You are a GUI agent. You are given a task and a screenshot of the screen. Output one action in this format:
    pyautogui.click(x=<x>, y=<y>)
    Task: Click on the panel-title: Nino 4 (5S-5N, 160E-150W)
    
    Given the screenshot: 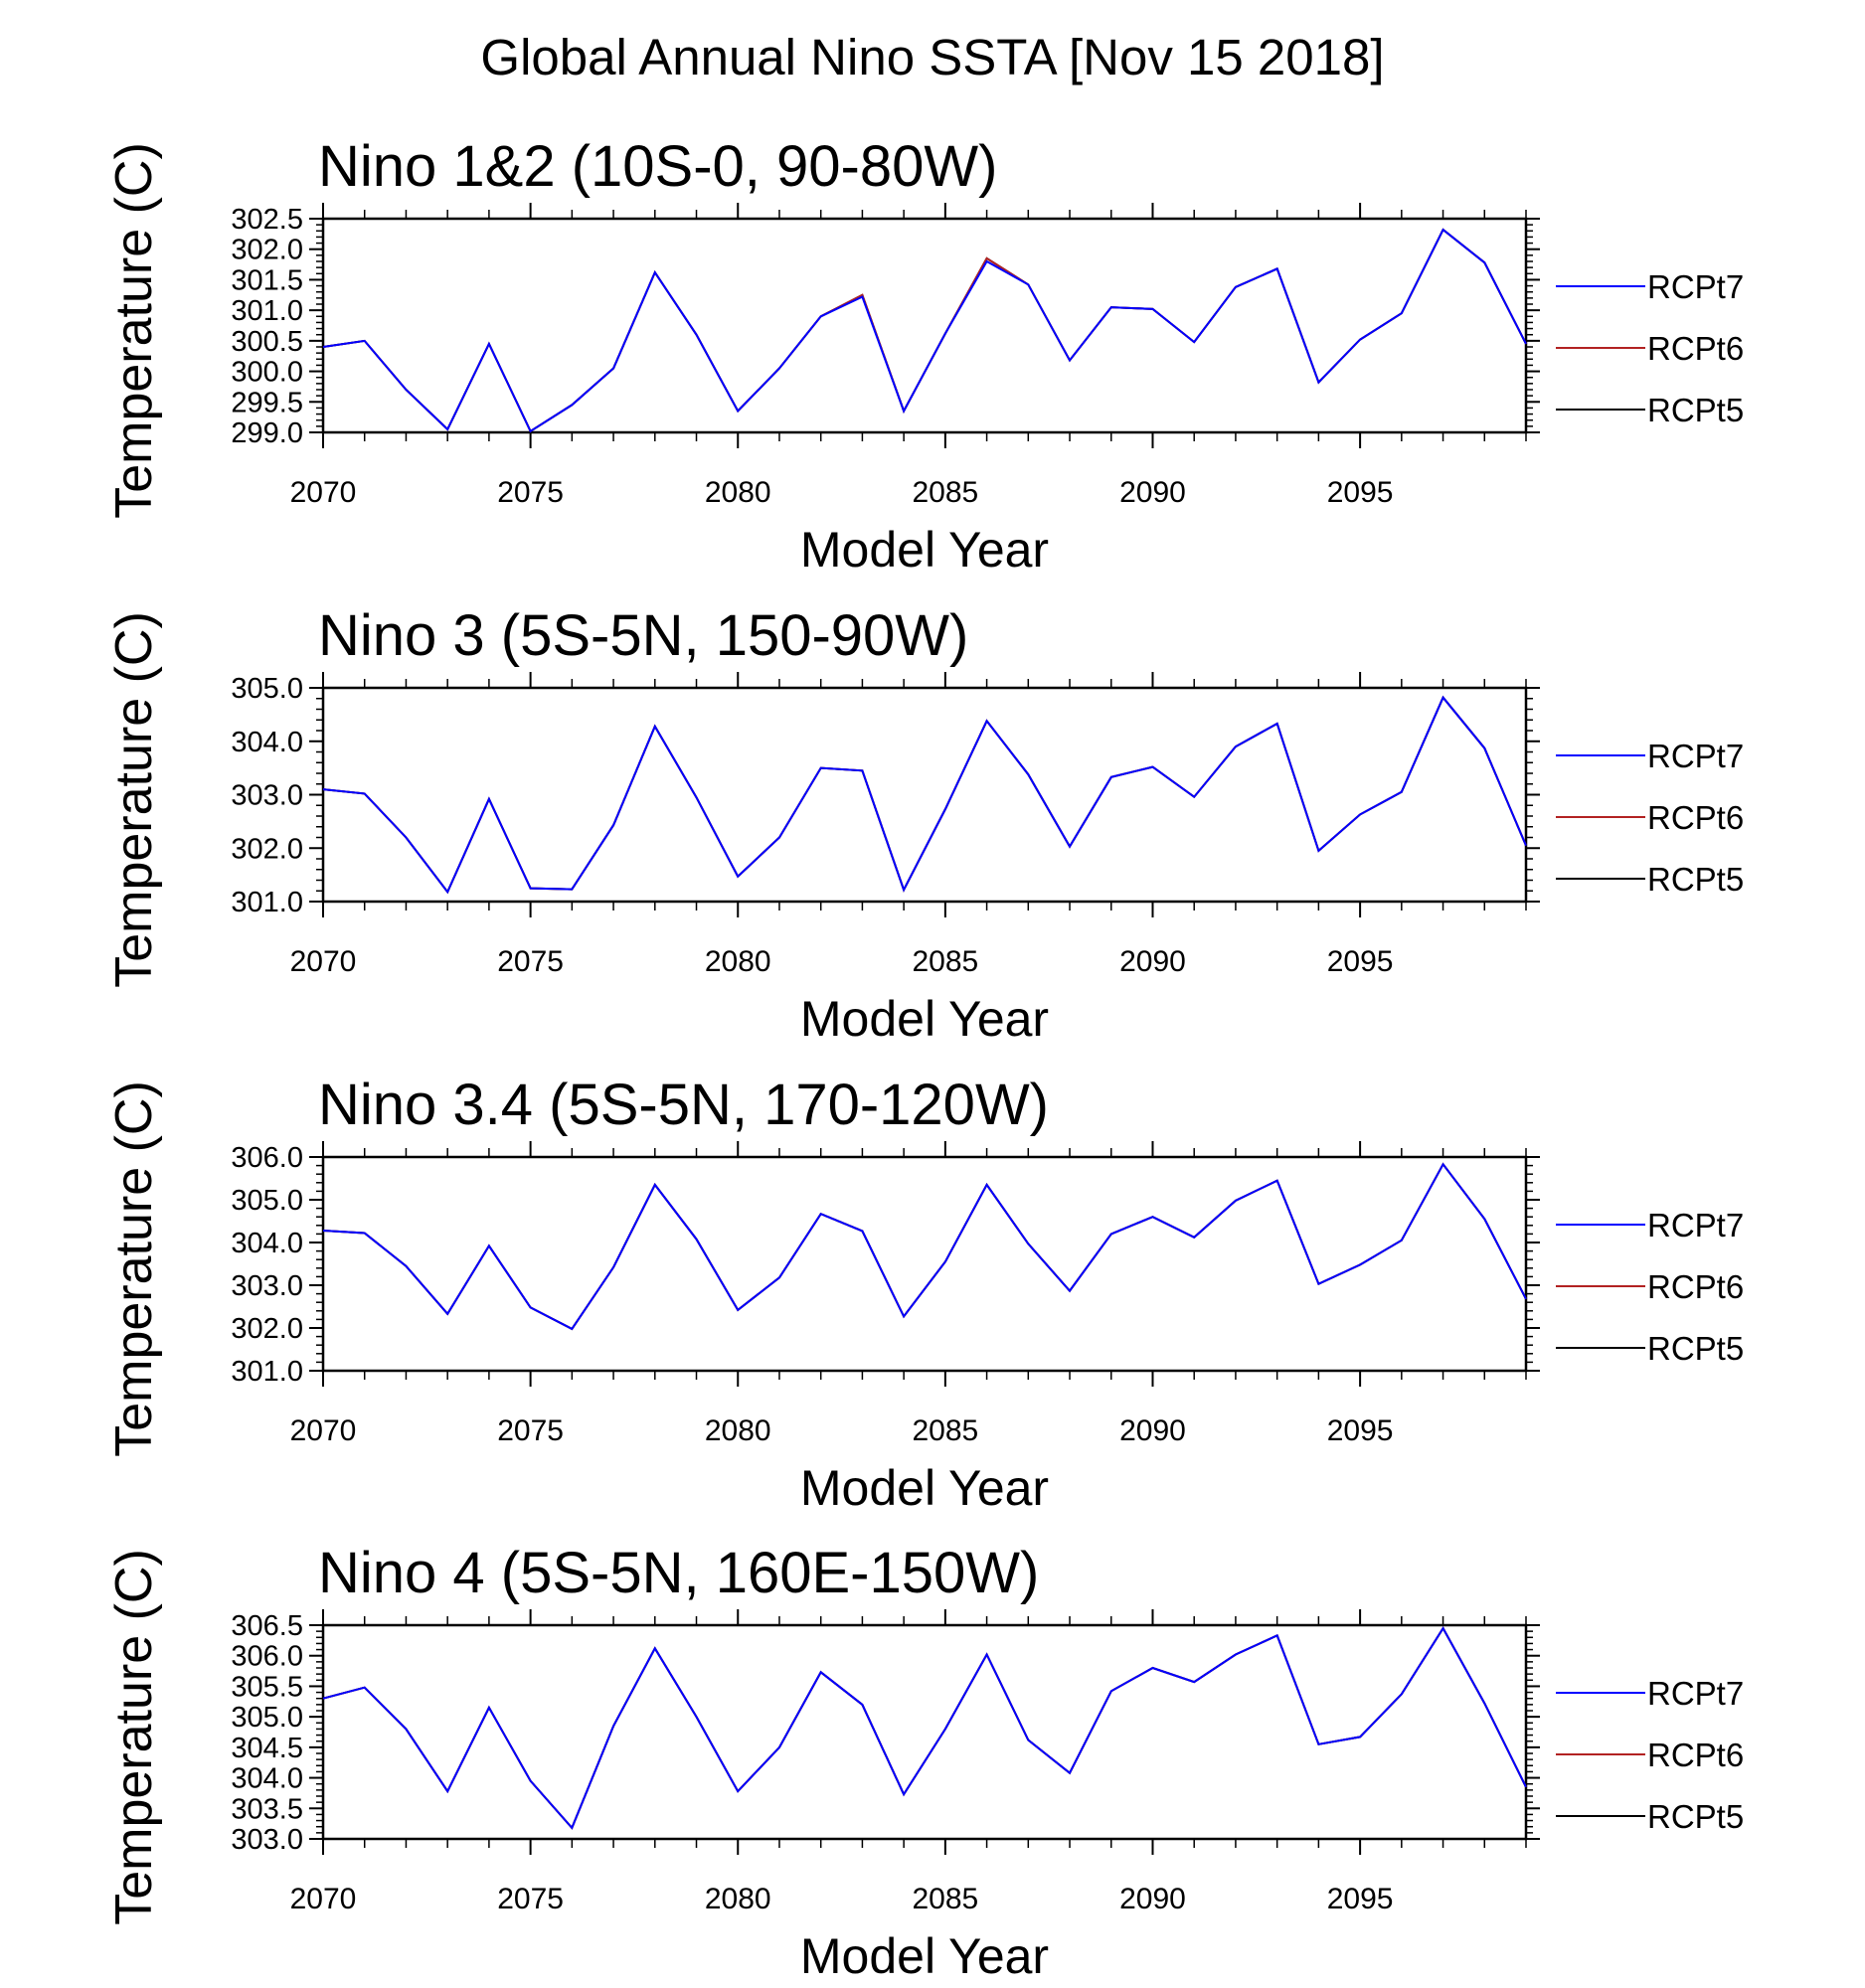 What is the action you would take?
    pyautogui.click(x=679, y=1573)
    